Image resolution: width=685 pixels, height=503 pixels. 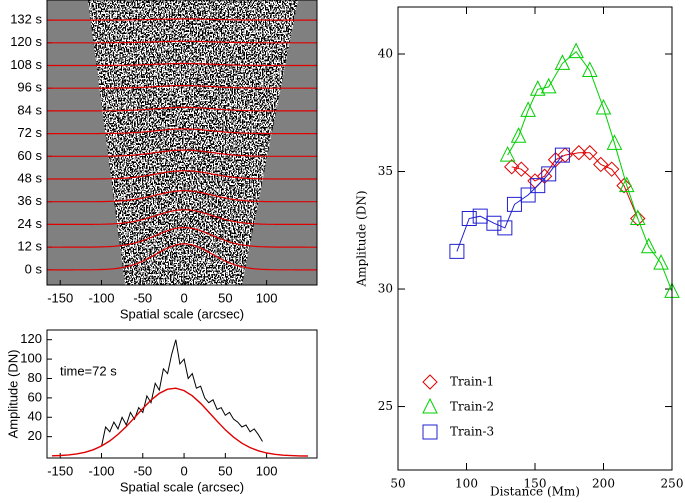 What do you see at coordinates (29, 132) in the screenshot?
I see `y-tick-label: 72 s` at bounding box center [29, 132].